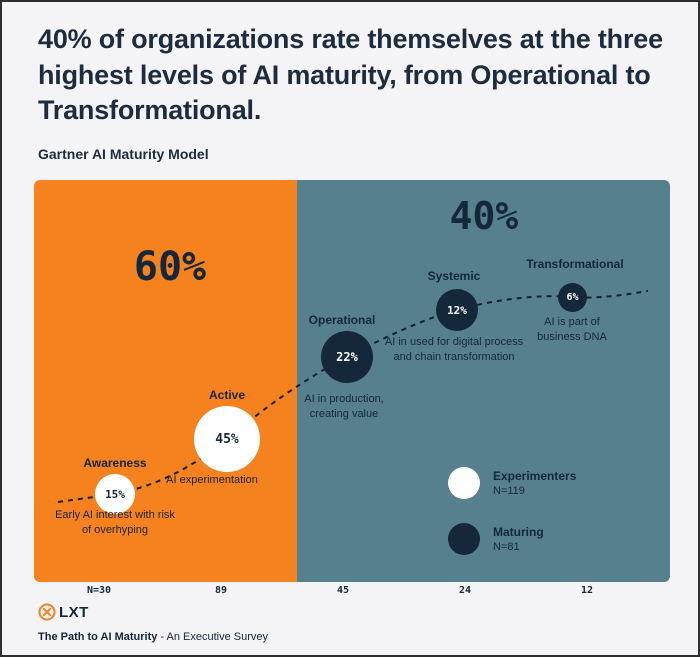 The image size is (700, 657). Describe the element at coordinates (535, 476) in the screenshot. I see `legend-label-experimenters: Experimenters` at that location.